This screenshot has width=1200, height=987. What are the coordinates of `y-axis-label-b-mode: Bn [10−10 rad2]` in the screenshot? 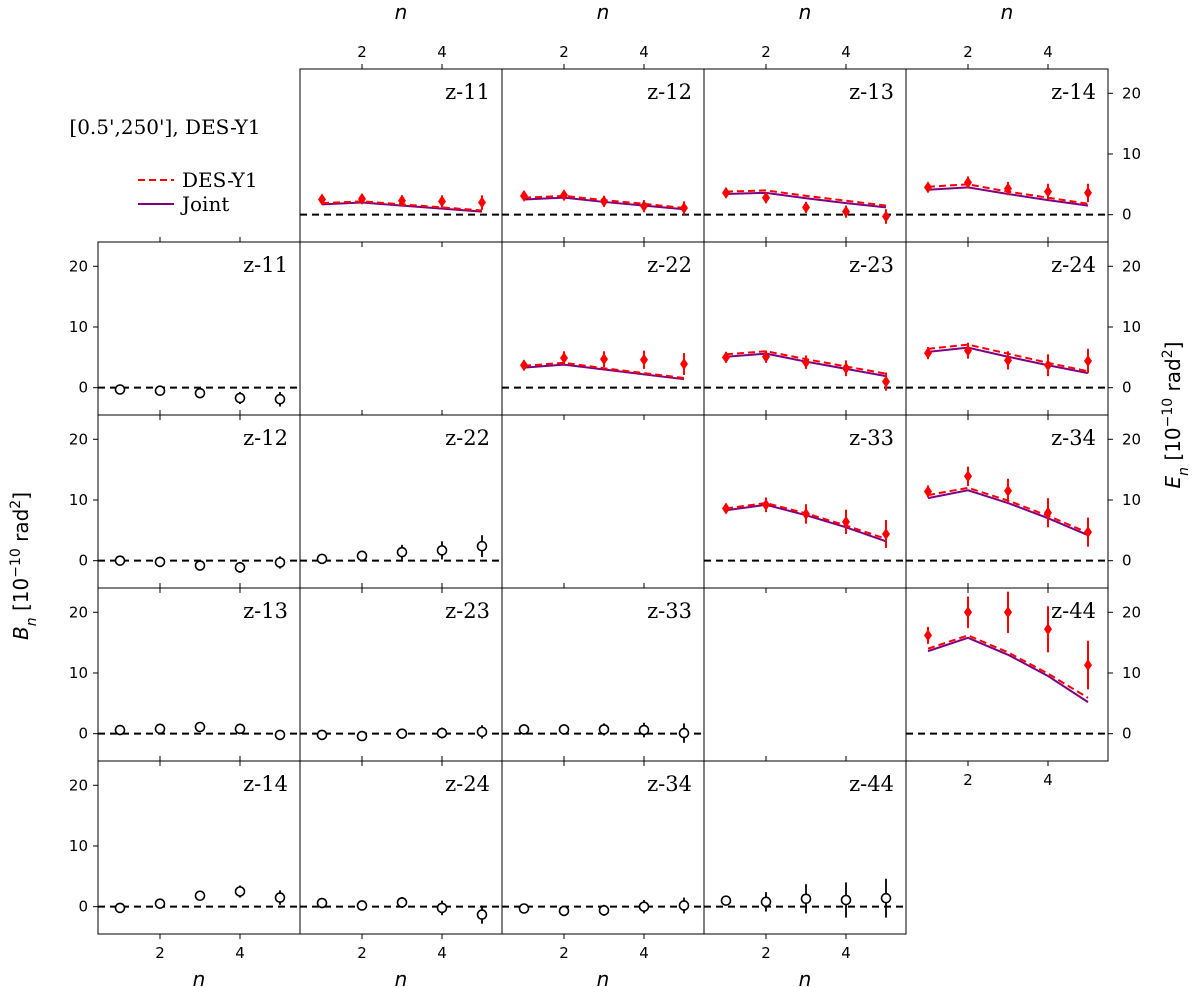 It's located at (24, 566).